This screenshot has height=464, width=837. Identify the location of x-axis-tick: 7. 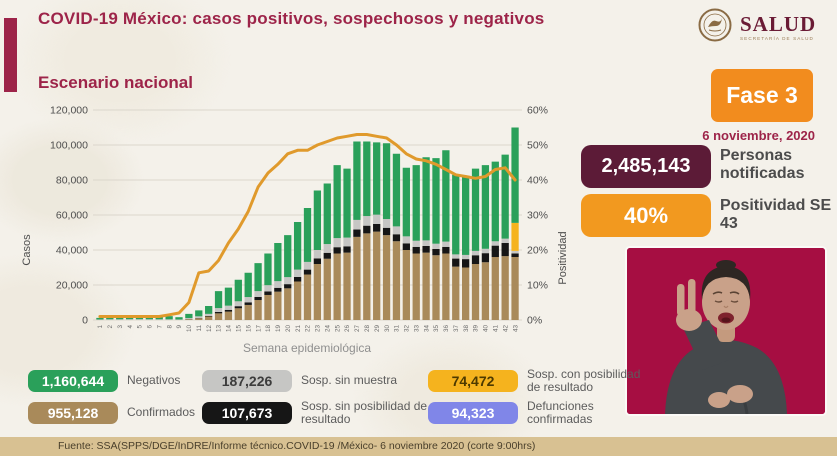
(159, 327).